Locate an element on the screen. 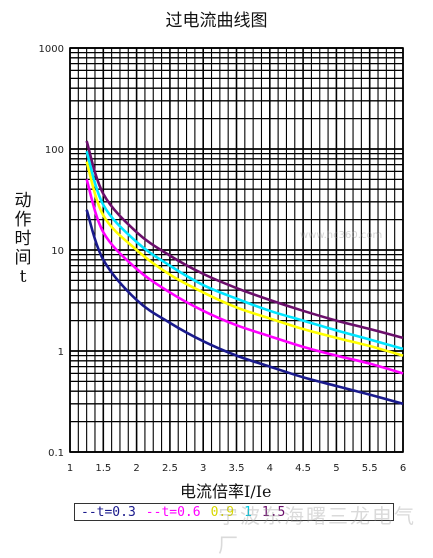 This screenshot has width=433, height=558. chart-title: 过电流曲线图 is located at coordinates (216, 21).